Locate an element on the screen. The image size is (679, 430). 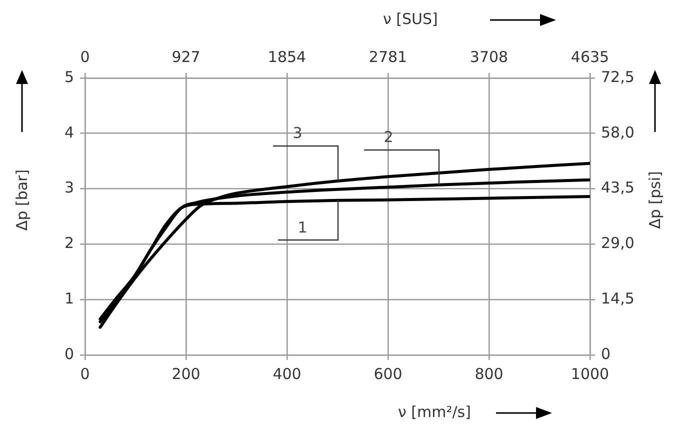
x-tick-label: 400 is located at coordinates (287, 373).